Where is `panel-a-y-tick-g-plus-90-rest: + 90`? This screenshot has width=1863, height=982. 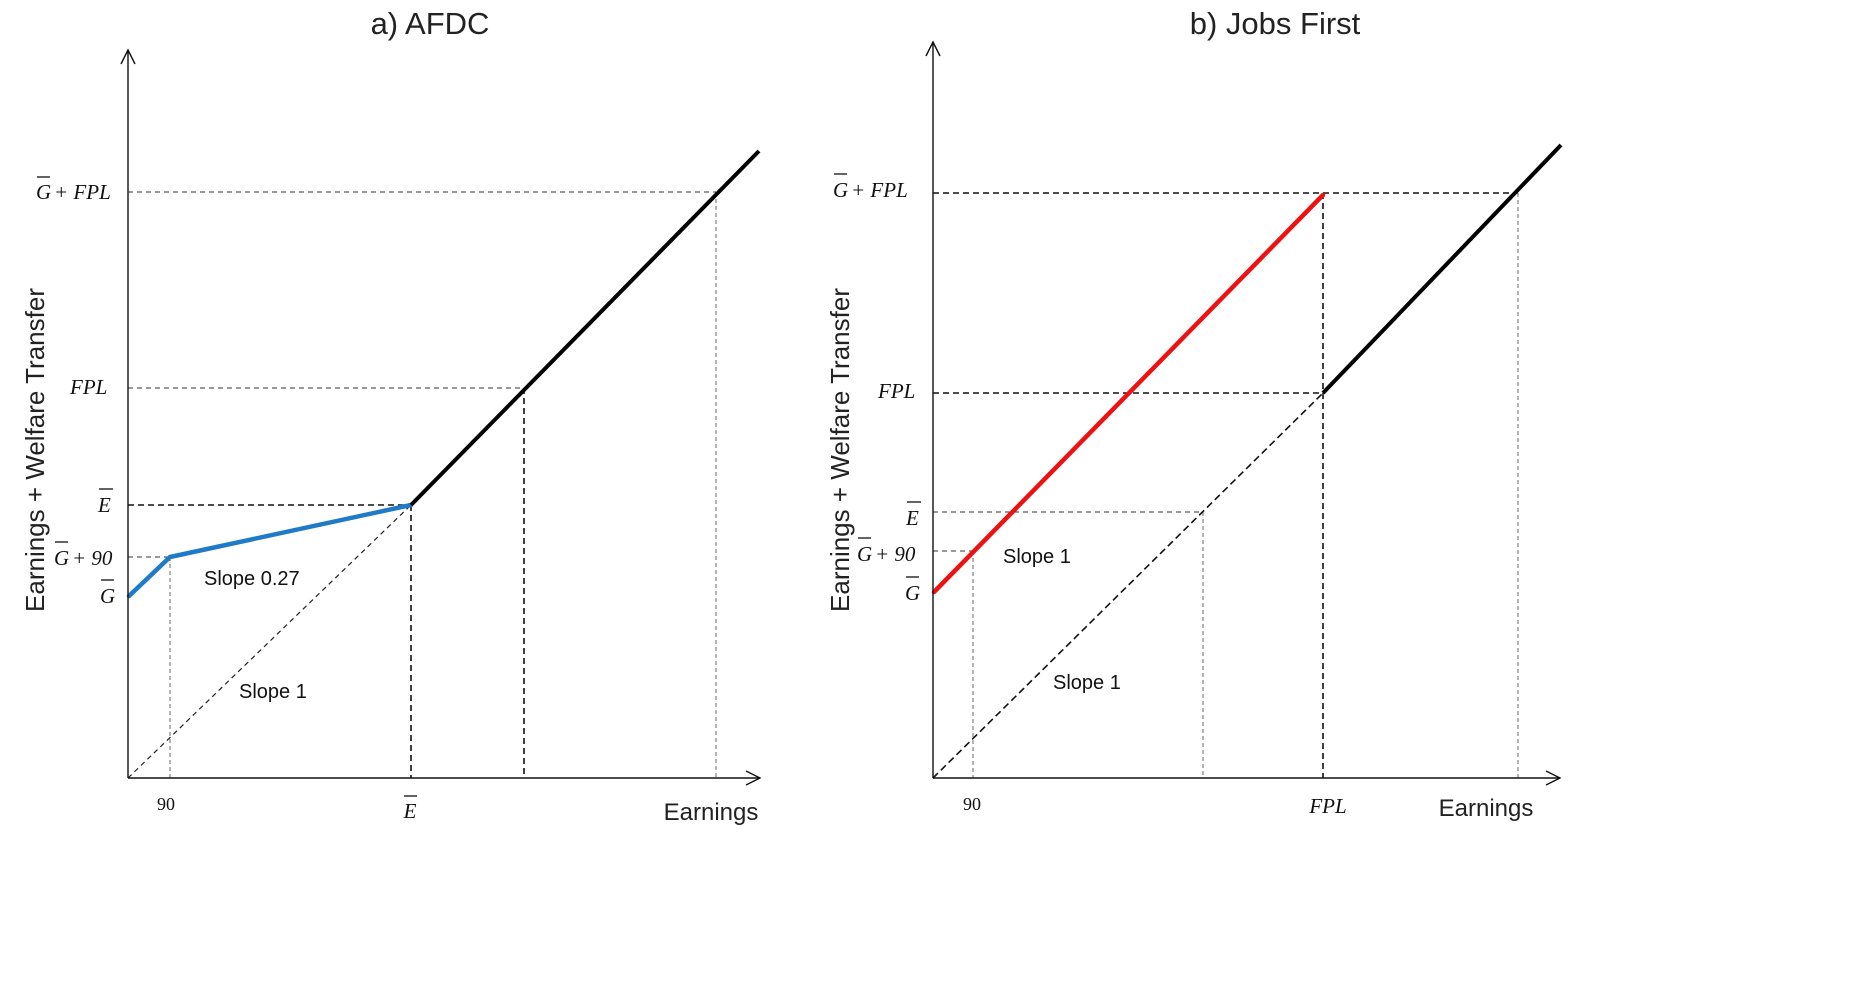 panel-a-y-tick-g-plus-90-rest: + 90 is located at coordinates (92, 558).